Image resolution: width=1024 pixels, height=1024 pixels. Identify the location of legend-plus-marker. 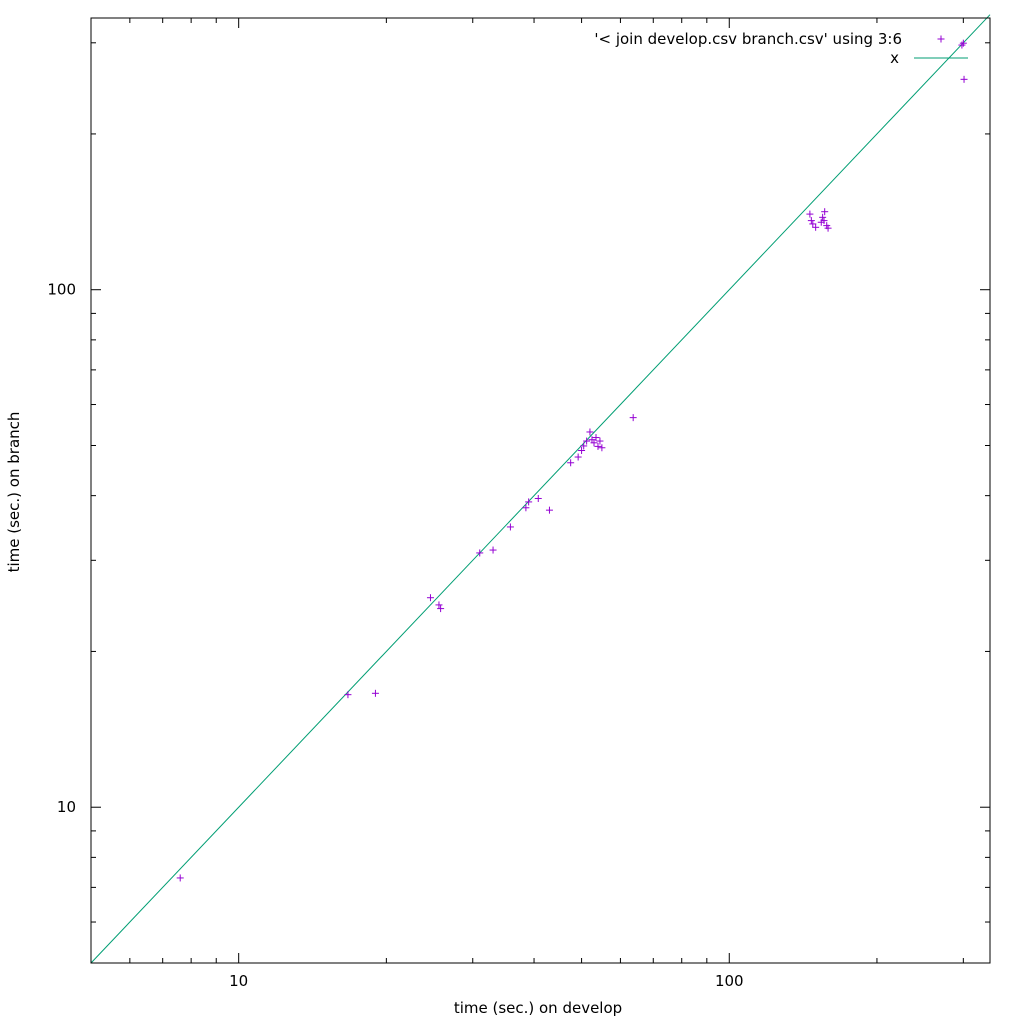
(941, 39).